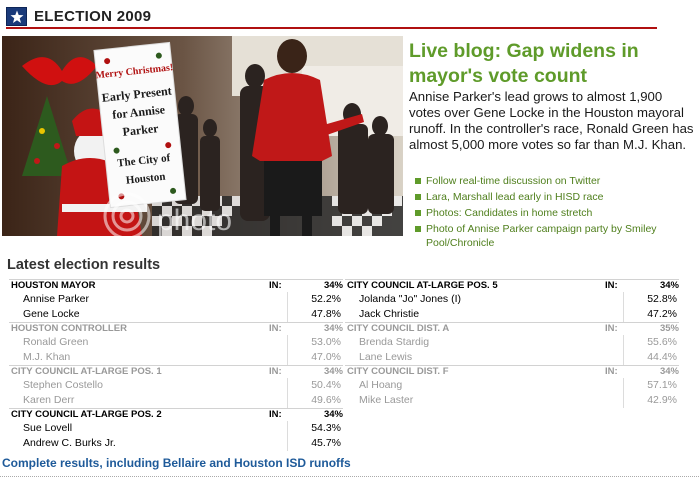  Describe the element at coordinates (651, 314) in the screenshot. I see `candidate-pct: 47.2%` at that location.